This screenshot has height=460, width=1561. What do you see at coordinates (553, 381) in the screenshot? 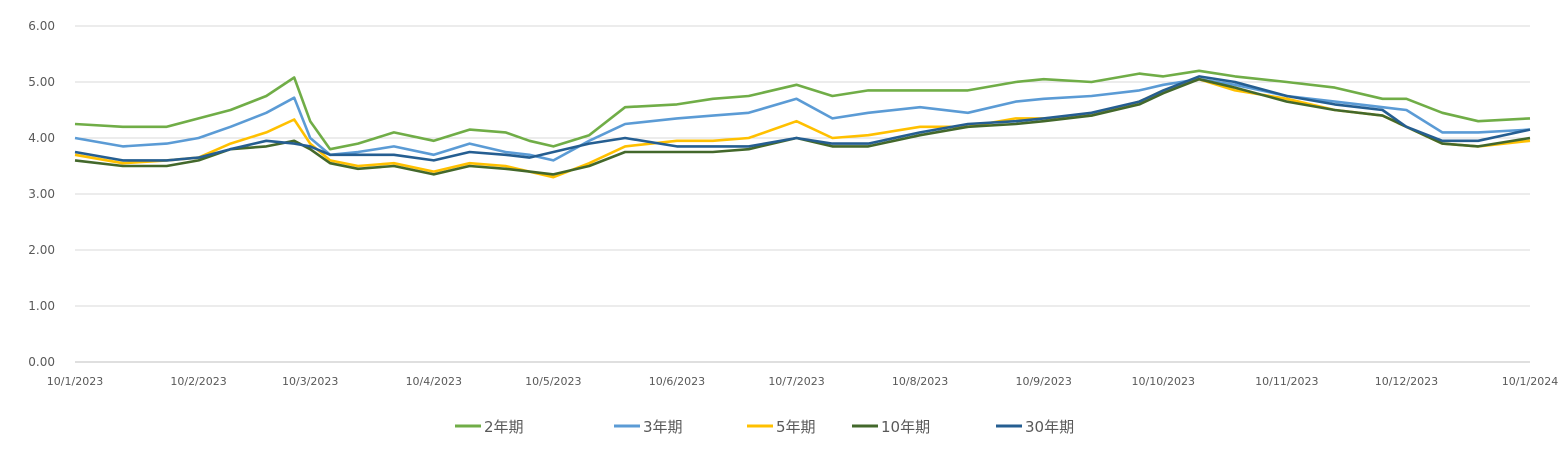
I see `x-tick-label: 10/5/2023` at bounding box center [553, 381].